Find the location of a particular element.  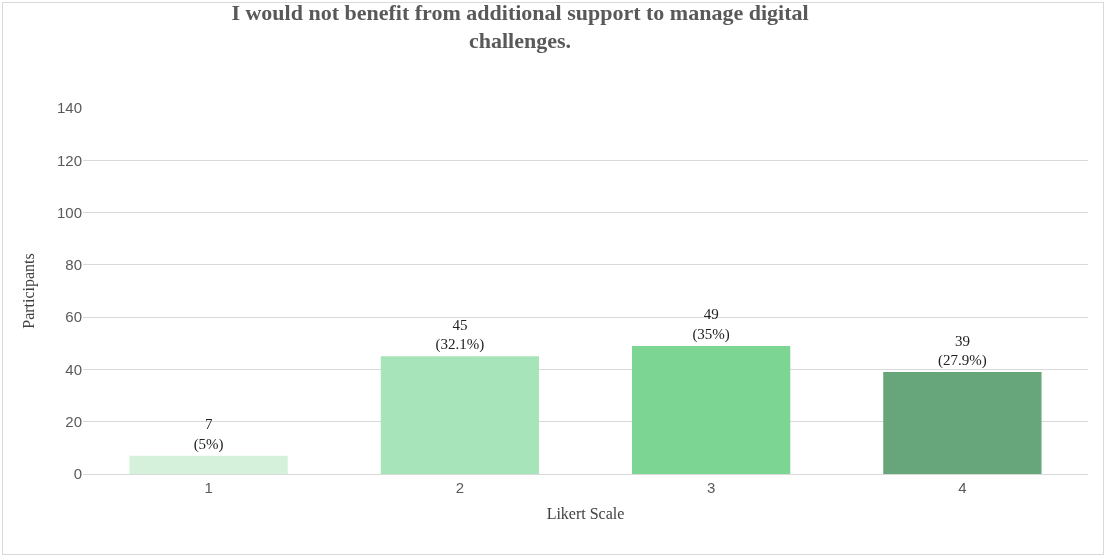

data-label: 39 (27.9%) is located at coordinates (962, 351).